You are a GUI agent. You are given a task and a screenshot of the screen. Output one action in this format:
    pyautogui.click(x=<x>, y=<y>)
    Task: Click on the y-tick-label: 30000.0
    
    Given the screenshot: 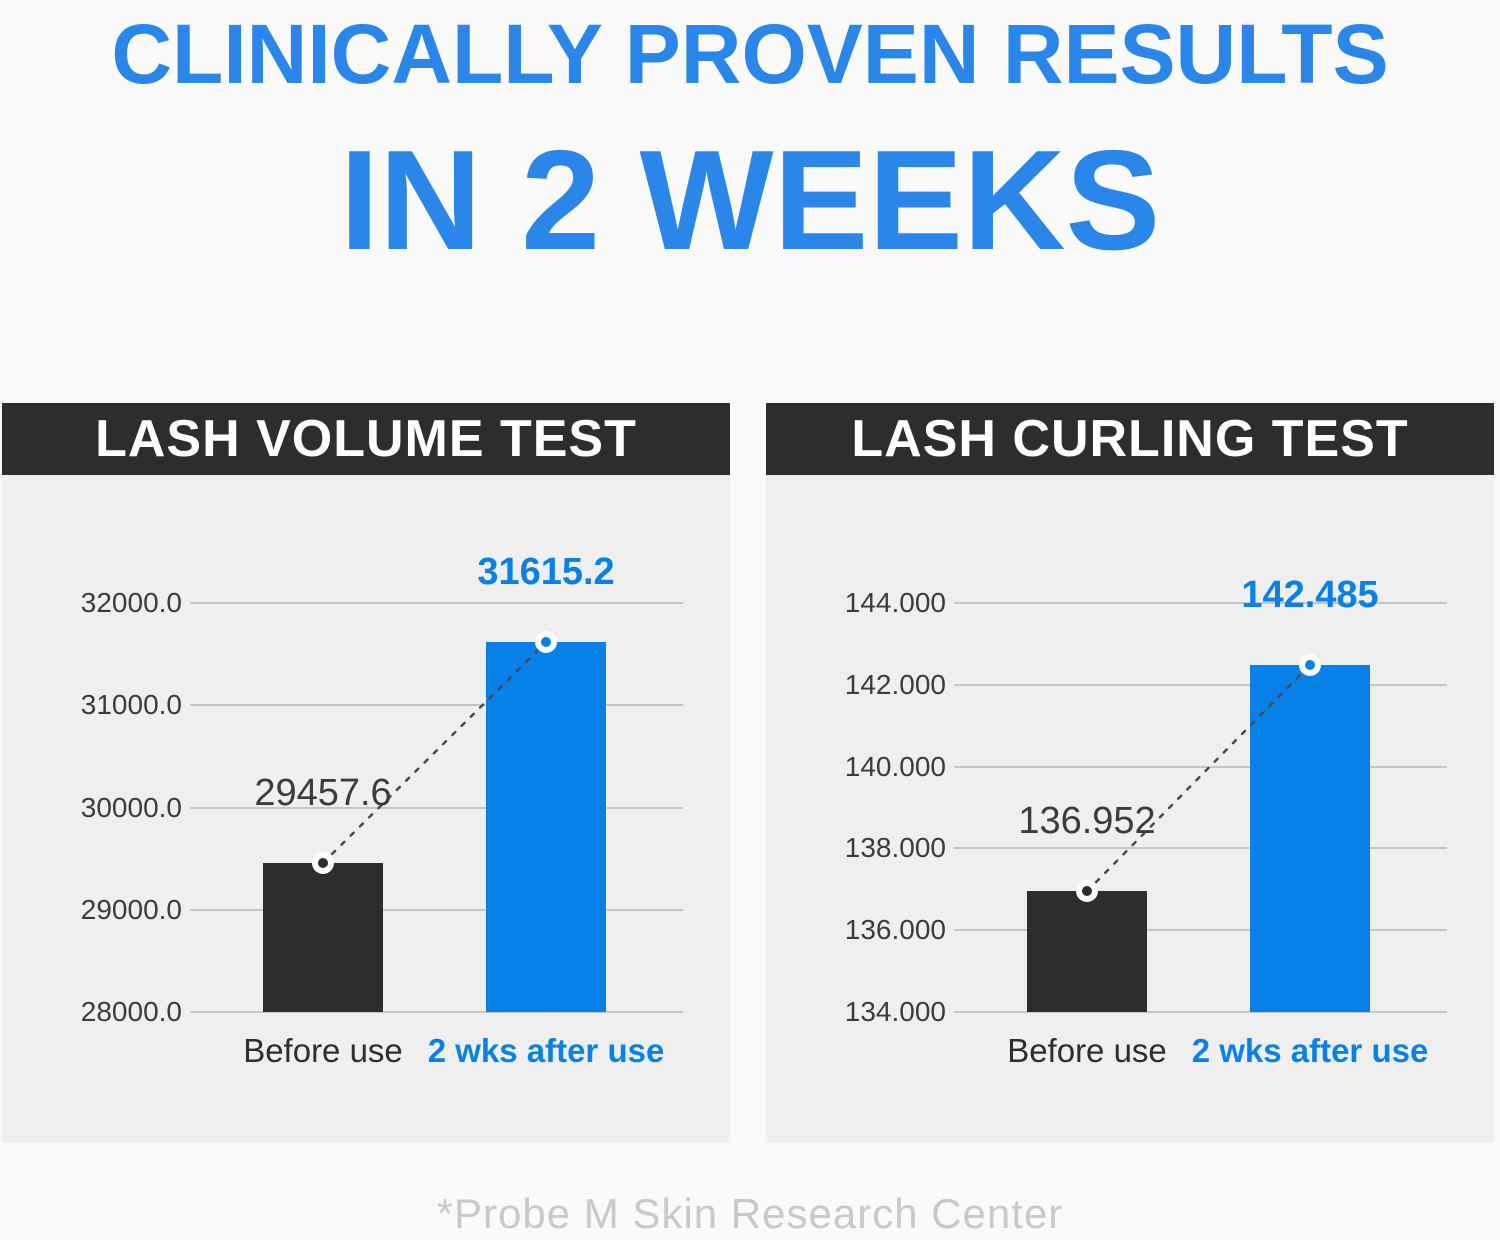 What is the action you would take?
    pyautogui.click(x=131, y=807)
    